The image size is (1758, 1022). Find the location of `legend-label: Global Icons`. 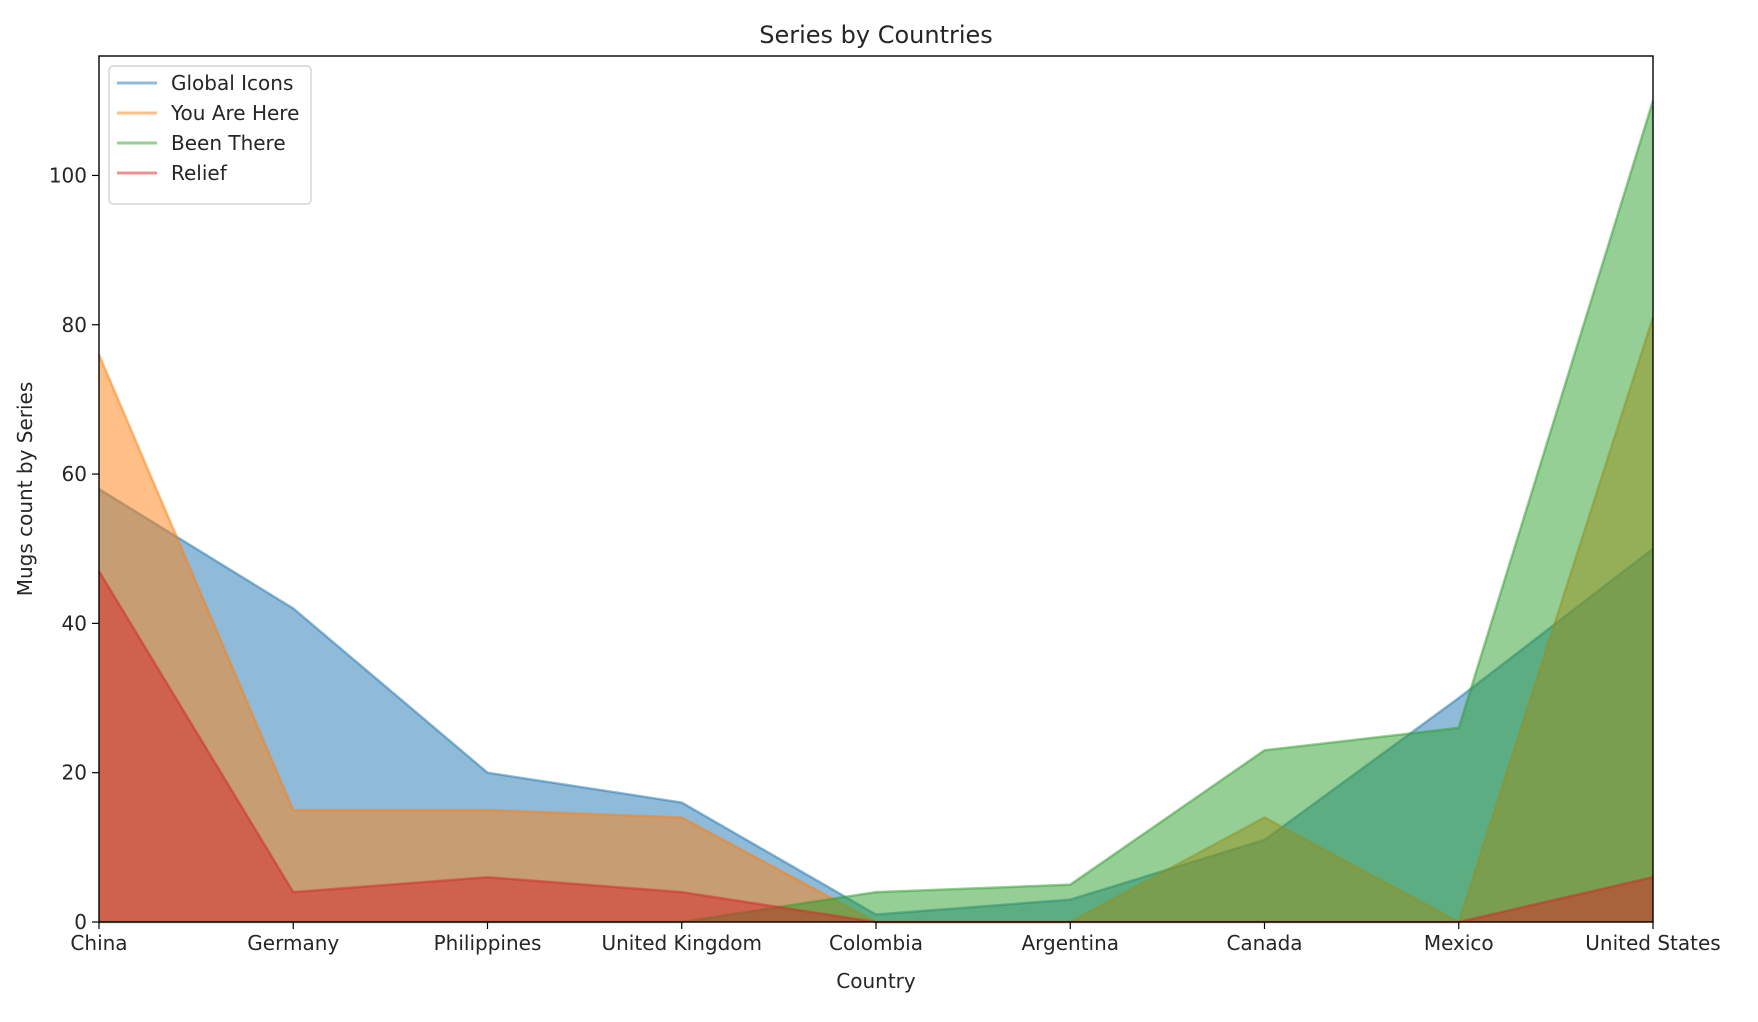

legend-label: Global Icons is located at coordinates (232, 83).